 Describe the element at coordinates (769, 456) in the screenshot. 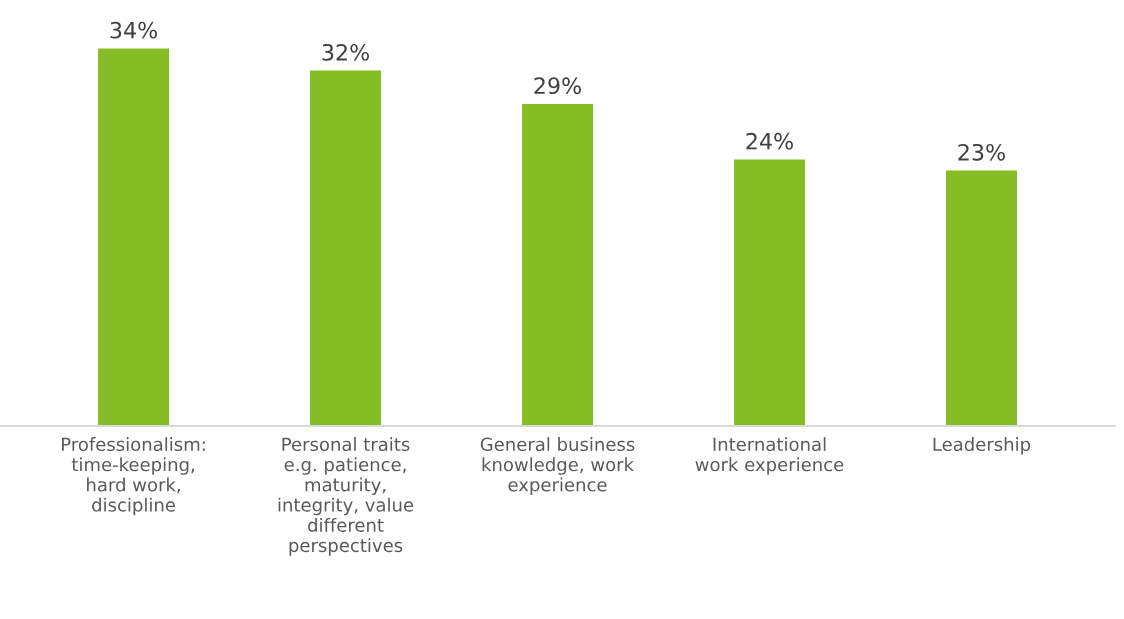

I see `x-tick-label: International work experience` at that location.